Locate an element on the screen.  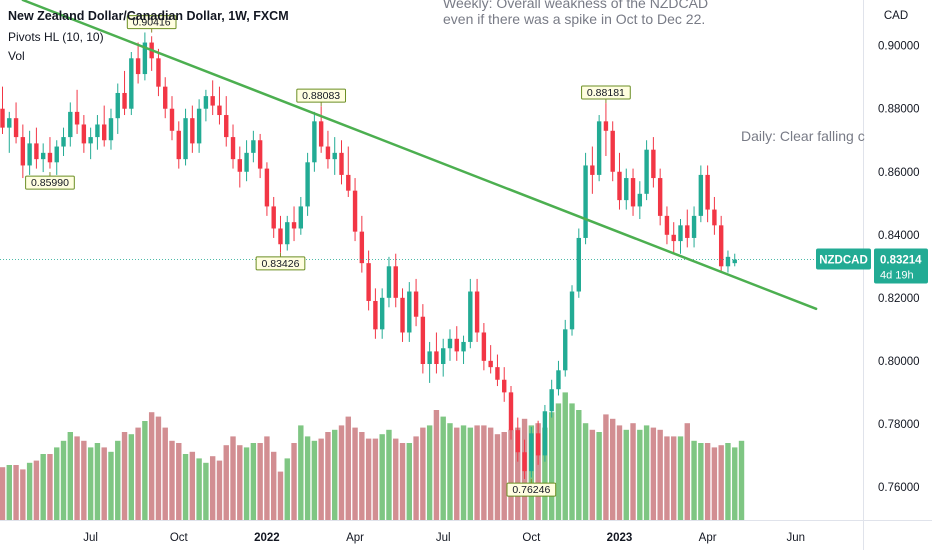
y-tick-label: 0.90000 is located at coordinates (899, 47).